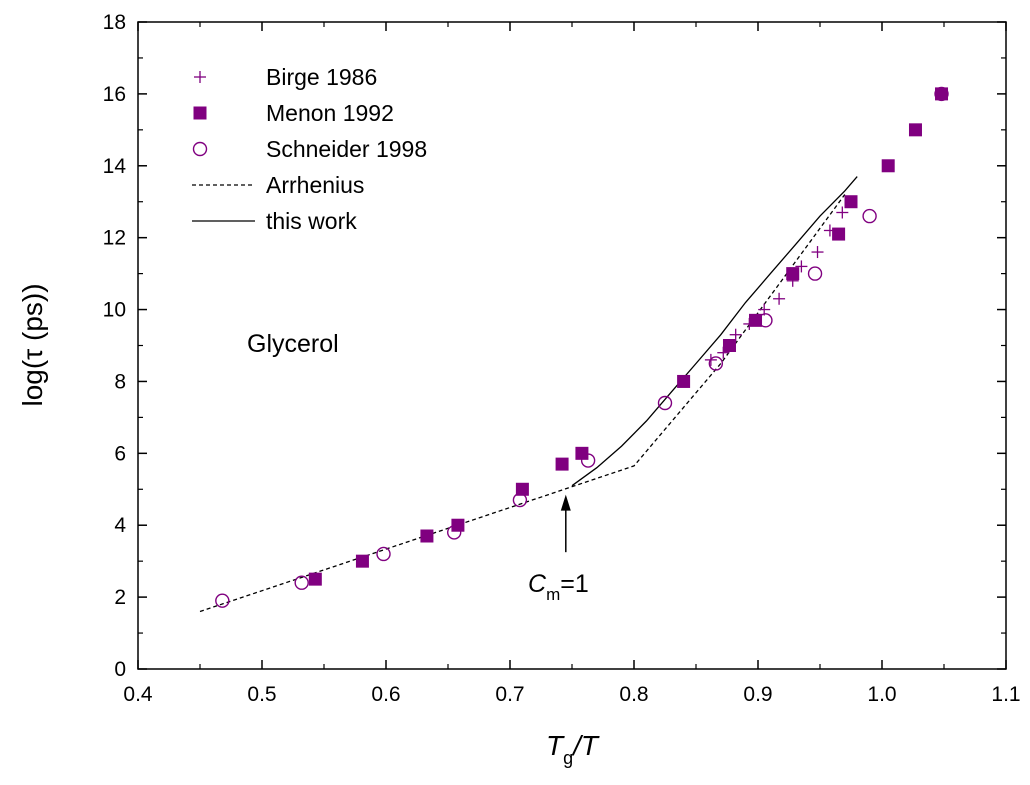 Image resolution: width=1030 pixels, height=785 pixels. I want to click on x-tick-label: 0.6, so click(385, 694).